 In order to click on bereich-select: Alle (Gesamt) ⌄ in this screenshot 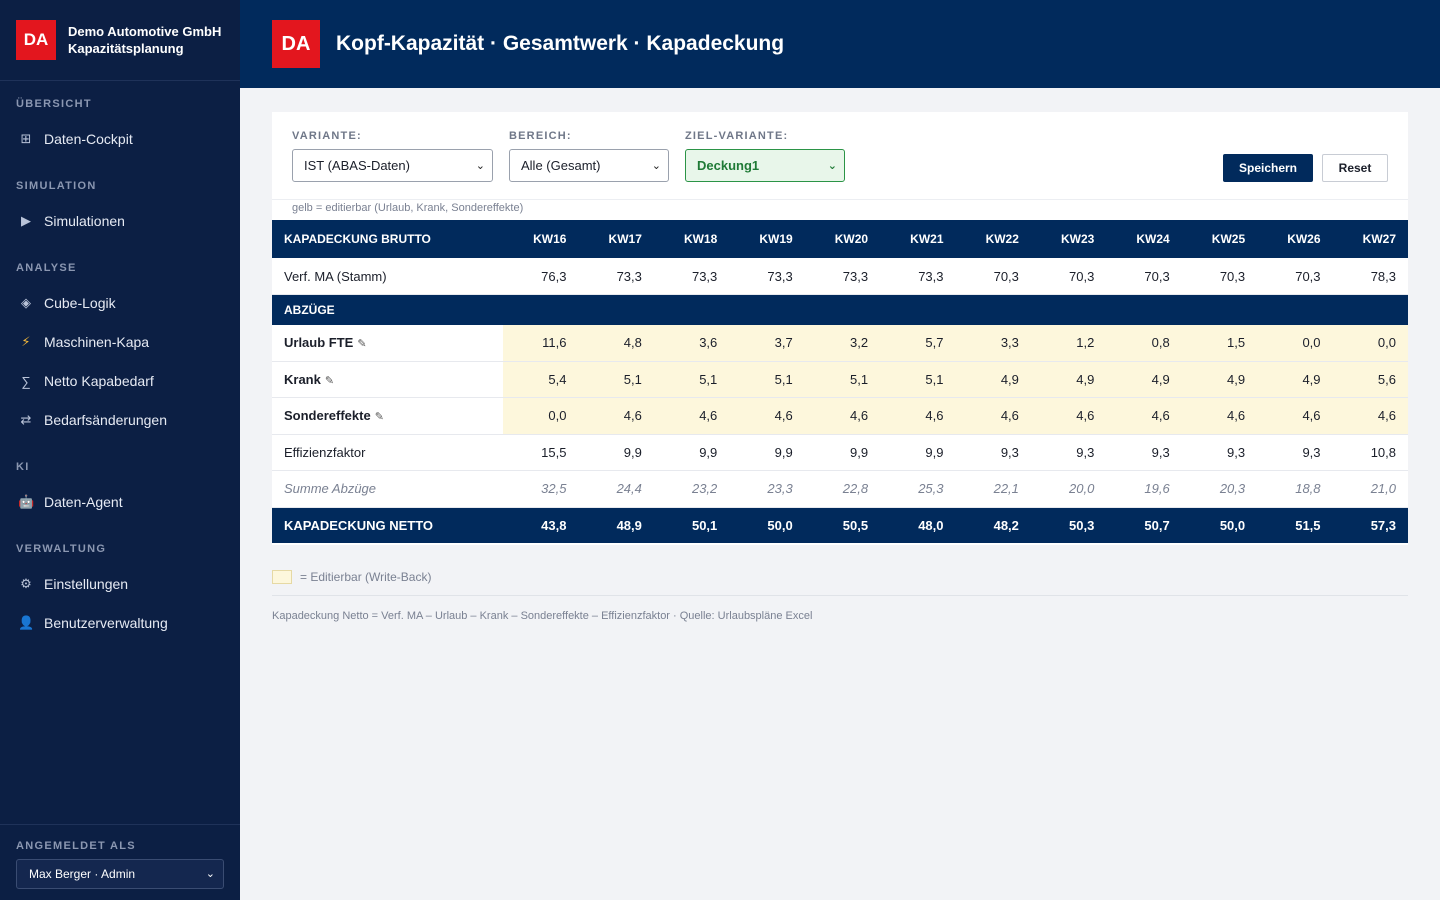, I will do `click(589, 165)`.